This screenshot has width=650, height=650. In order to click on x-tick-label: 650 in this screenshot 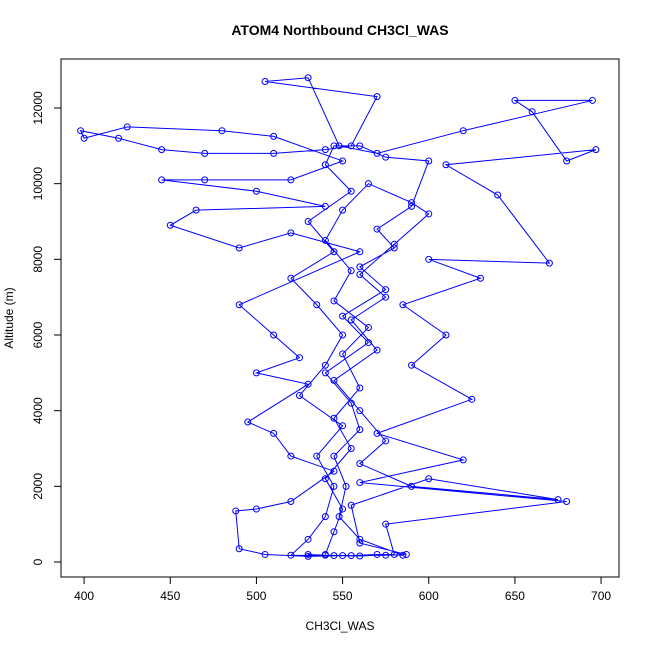, I will do `click(515, 596)`.